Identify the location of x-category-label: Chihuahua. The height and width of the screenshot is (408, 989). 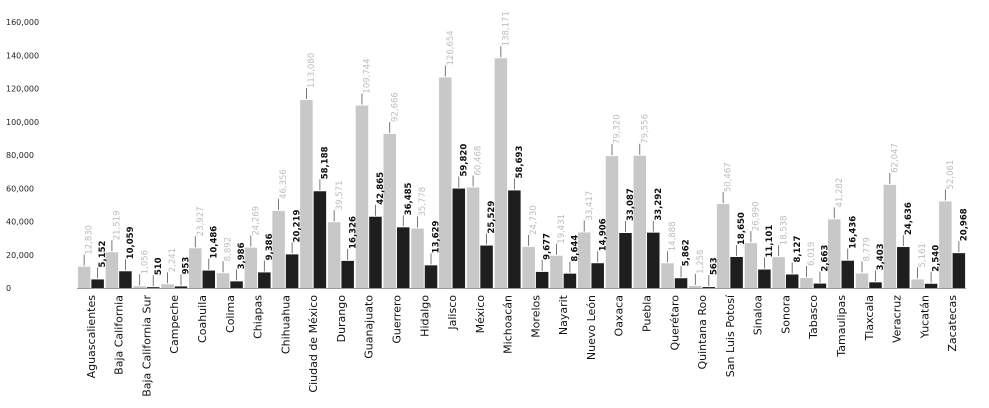
(285, 324).